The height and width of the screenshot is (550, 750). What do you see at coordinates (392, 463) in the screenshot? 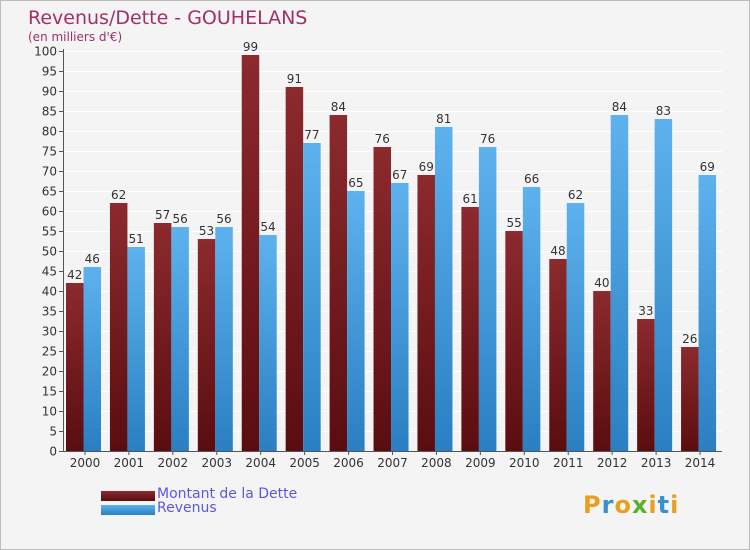
I see `x-tick-label: 2007` at bounding box center [392, 463].